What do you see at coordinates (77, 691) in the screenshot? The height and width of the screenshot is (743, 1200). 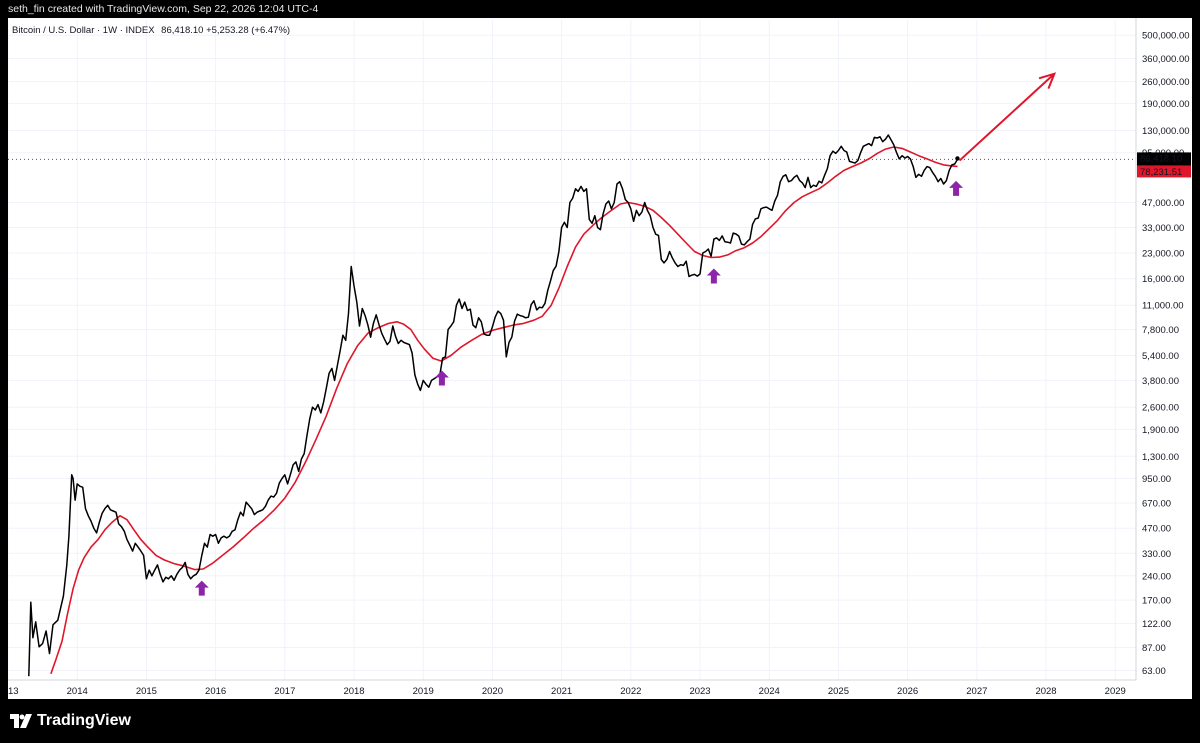 I see `x-tick-label: 2014` at bounding box center [77, 691].